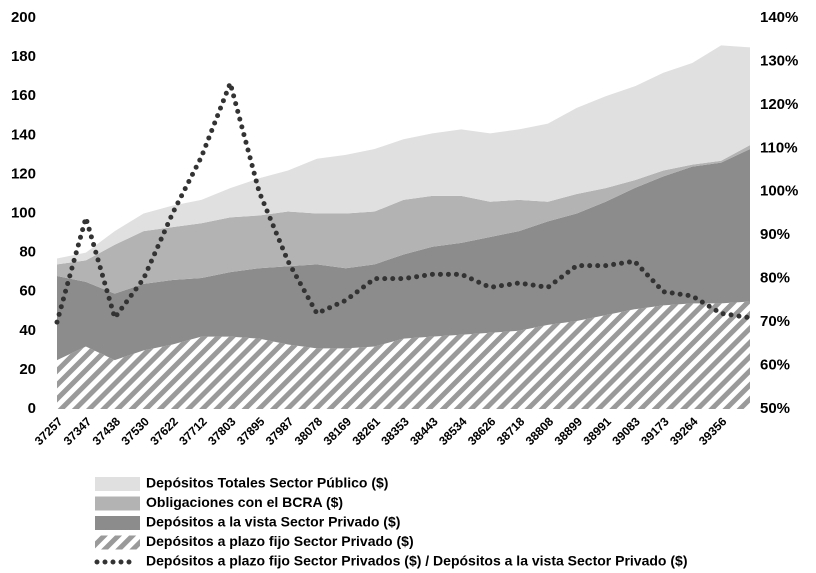 The image size is (816, 573). I want to click on legend-label: Depósitos a la vista Sector Privado ($), so click(273, 522).